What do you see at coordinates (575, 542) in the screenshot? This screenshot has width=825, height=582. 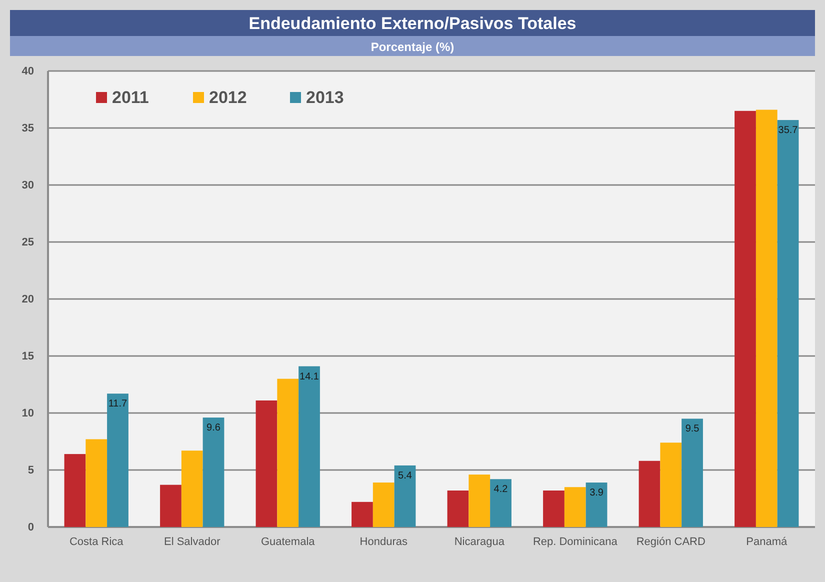 I see `x-tick-label: Rep. Dominicana` at bounding box center [575, 542].